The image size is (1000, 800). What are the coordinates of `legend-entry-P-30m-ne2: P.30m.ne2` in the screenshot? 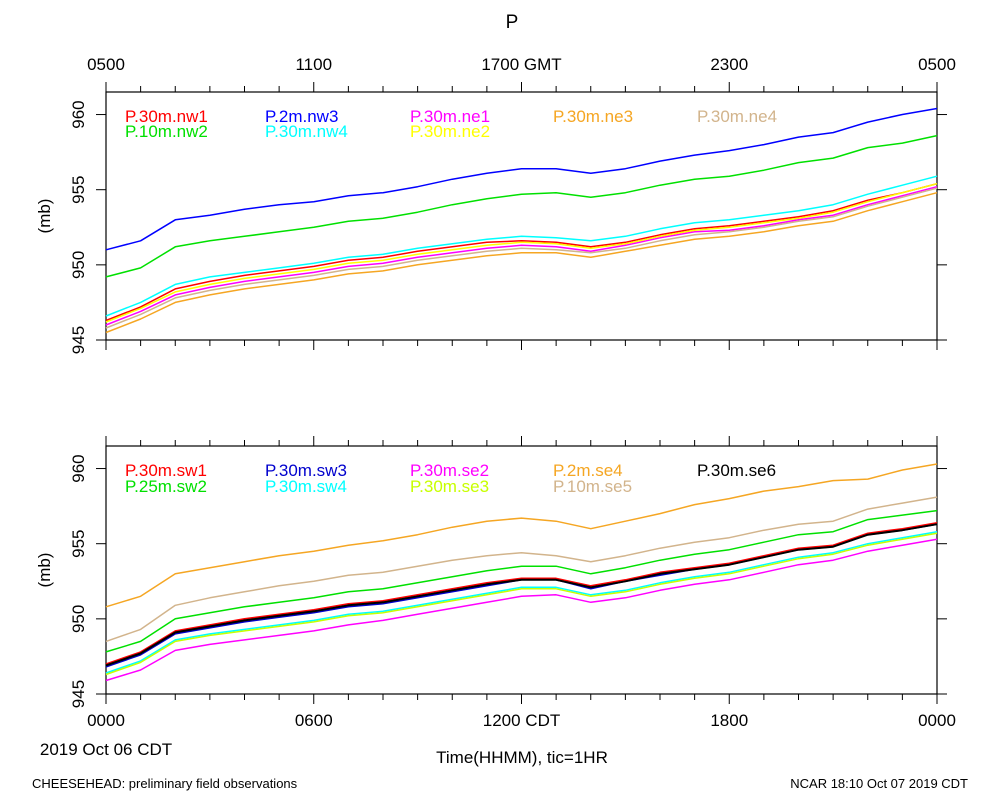 It's located at (450, 131).